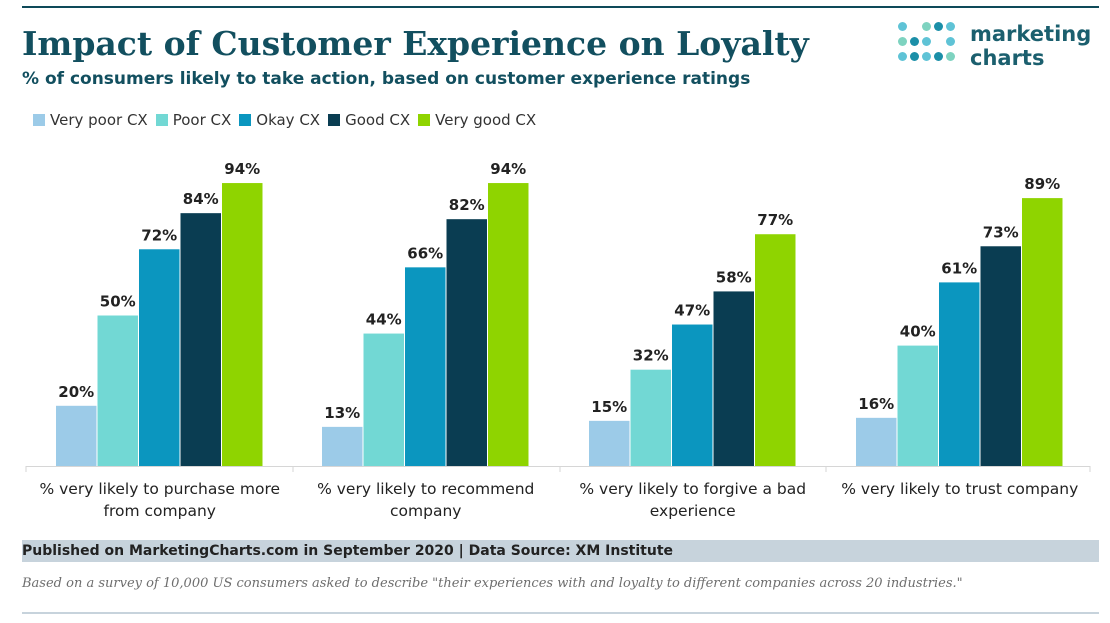  Describe the element at coordinates (1042, 184) in the screenshot. I see `data-label: 89%` at that location.